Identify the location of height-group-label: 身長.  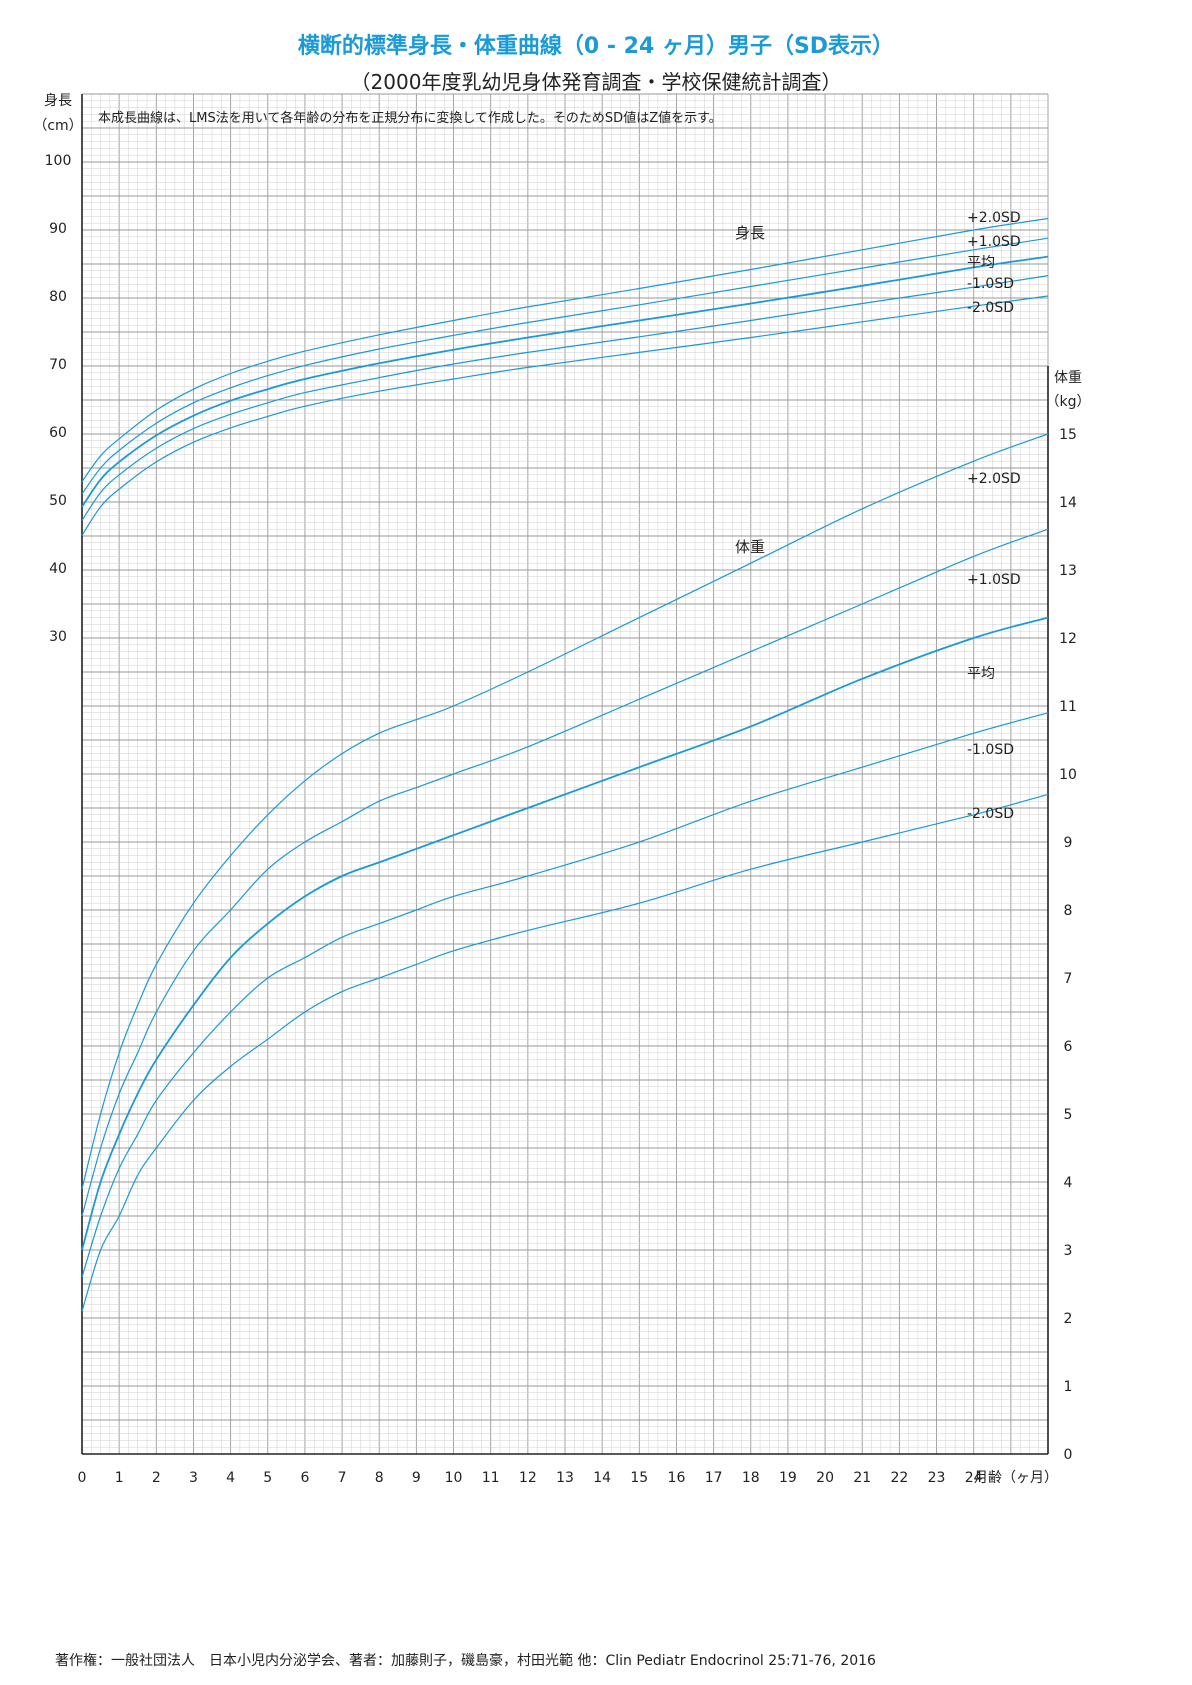
(750, 233).